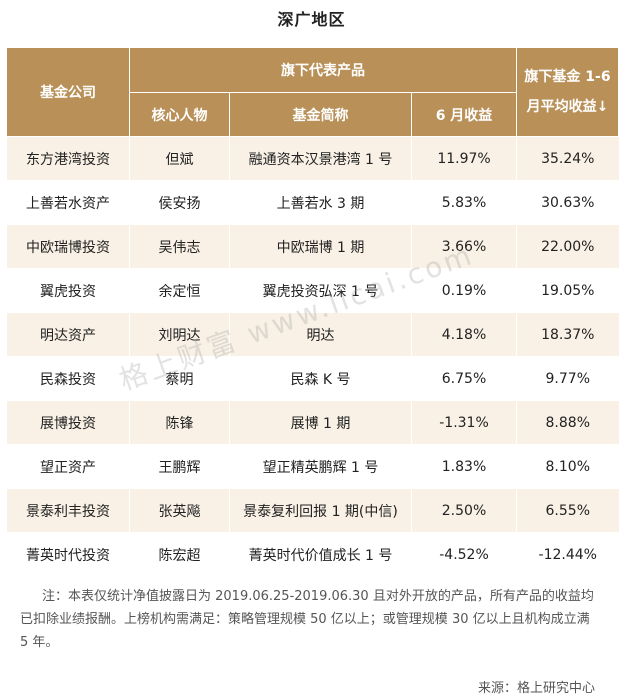  I want to click on table-row: 民森投资 蔡明 民森 K 号 6.75% 9.77%, so click(312, 378).